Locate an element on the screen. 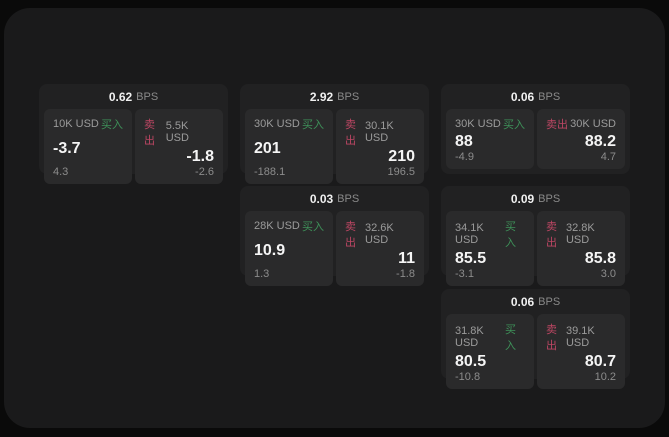 The width and height of the screenshot is (669, 437). sell-tile-header: 卖出 5.5K USD is located at coordinates (179, 132).